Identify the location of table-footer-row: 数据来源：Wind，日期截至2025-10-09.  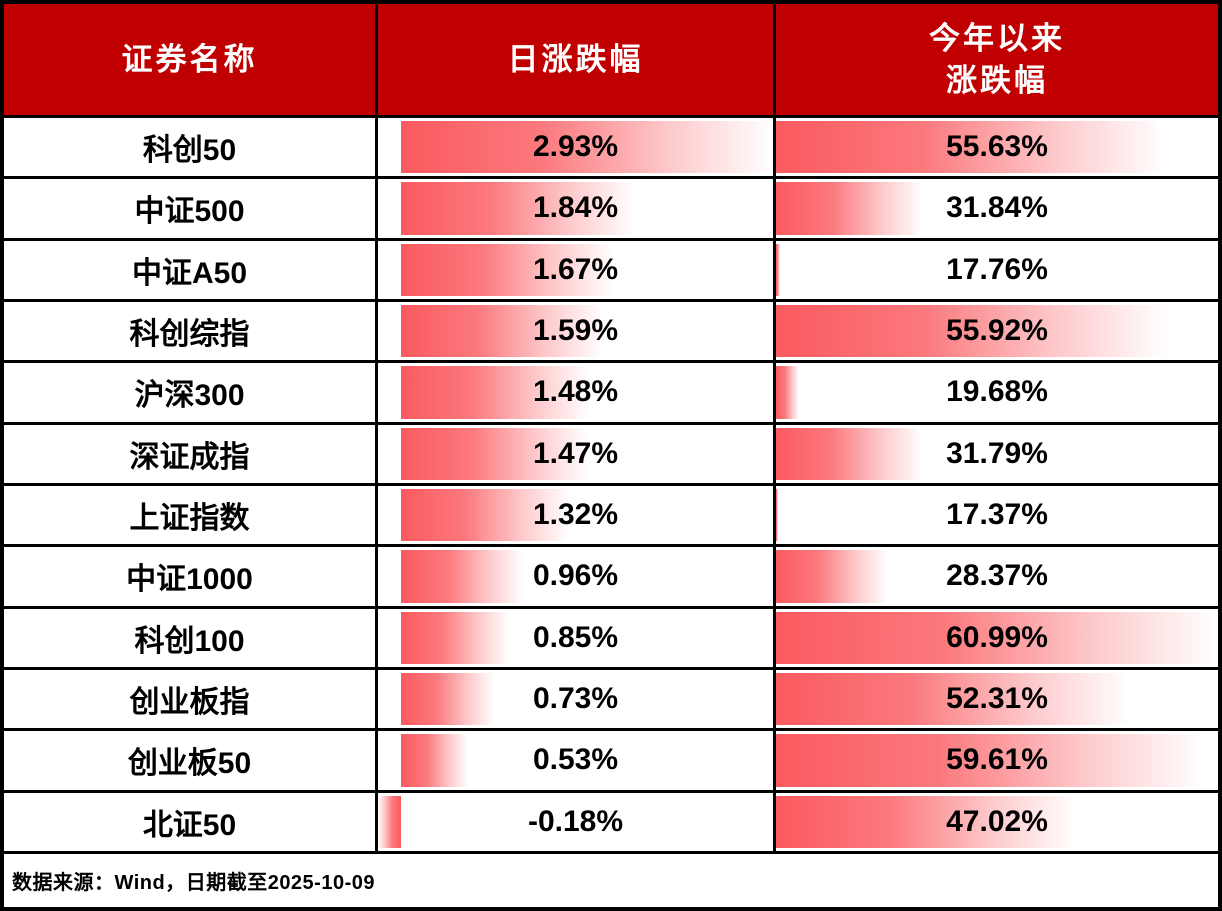
(611, 878).